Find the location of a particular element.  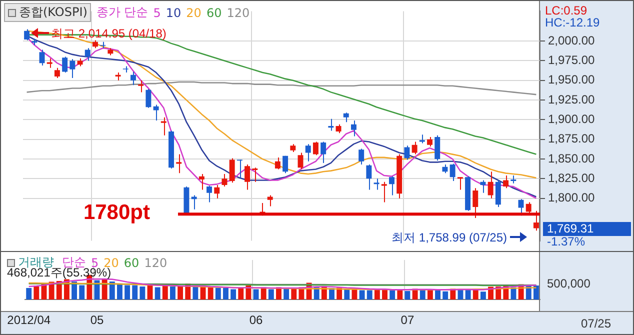

text: 5 is located at coordinates (157, 13).